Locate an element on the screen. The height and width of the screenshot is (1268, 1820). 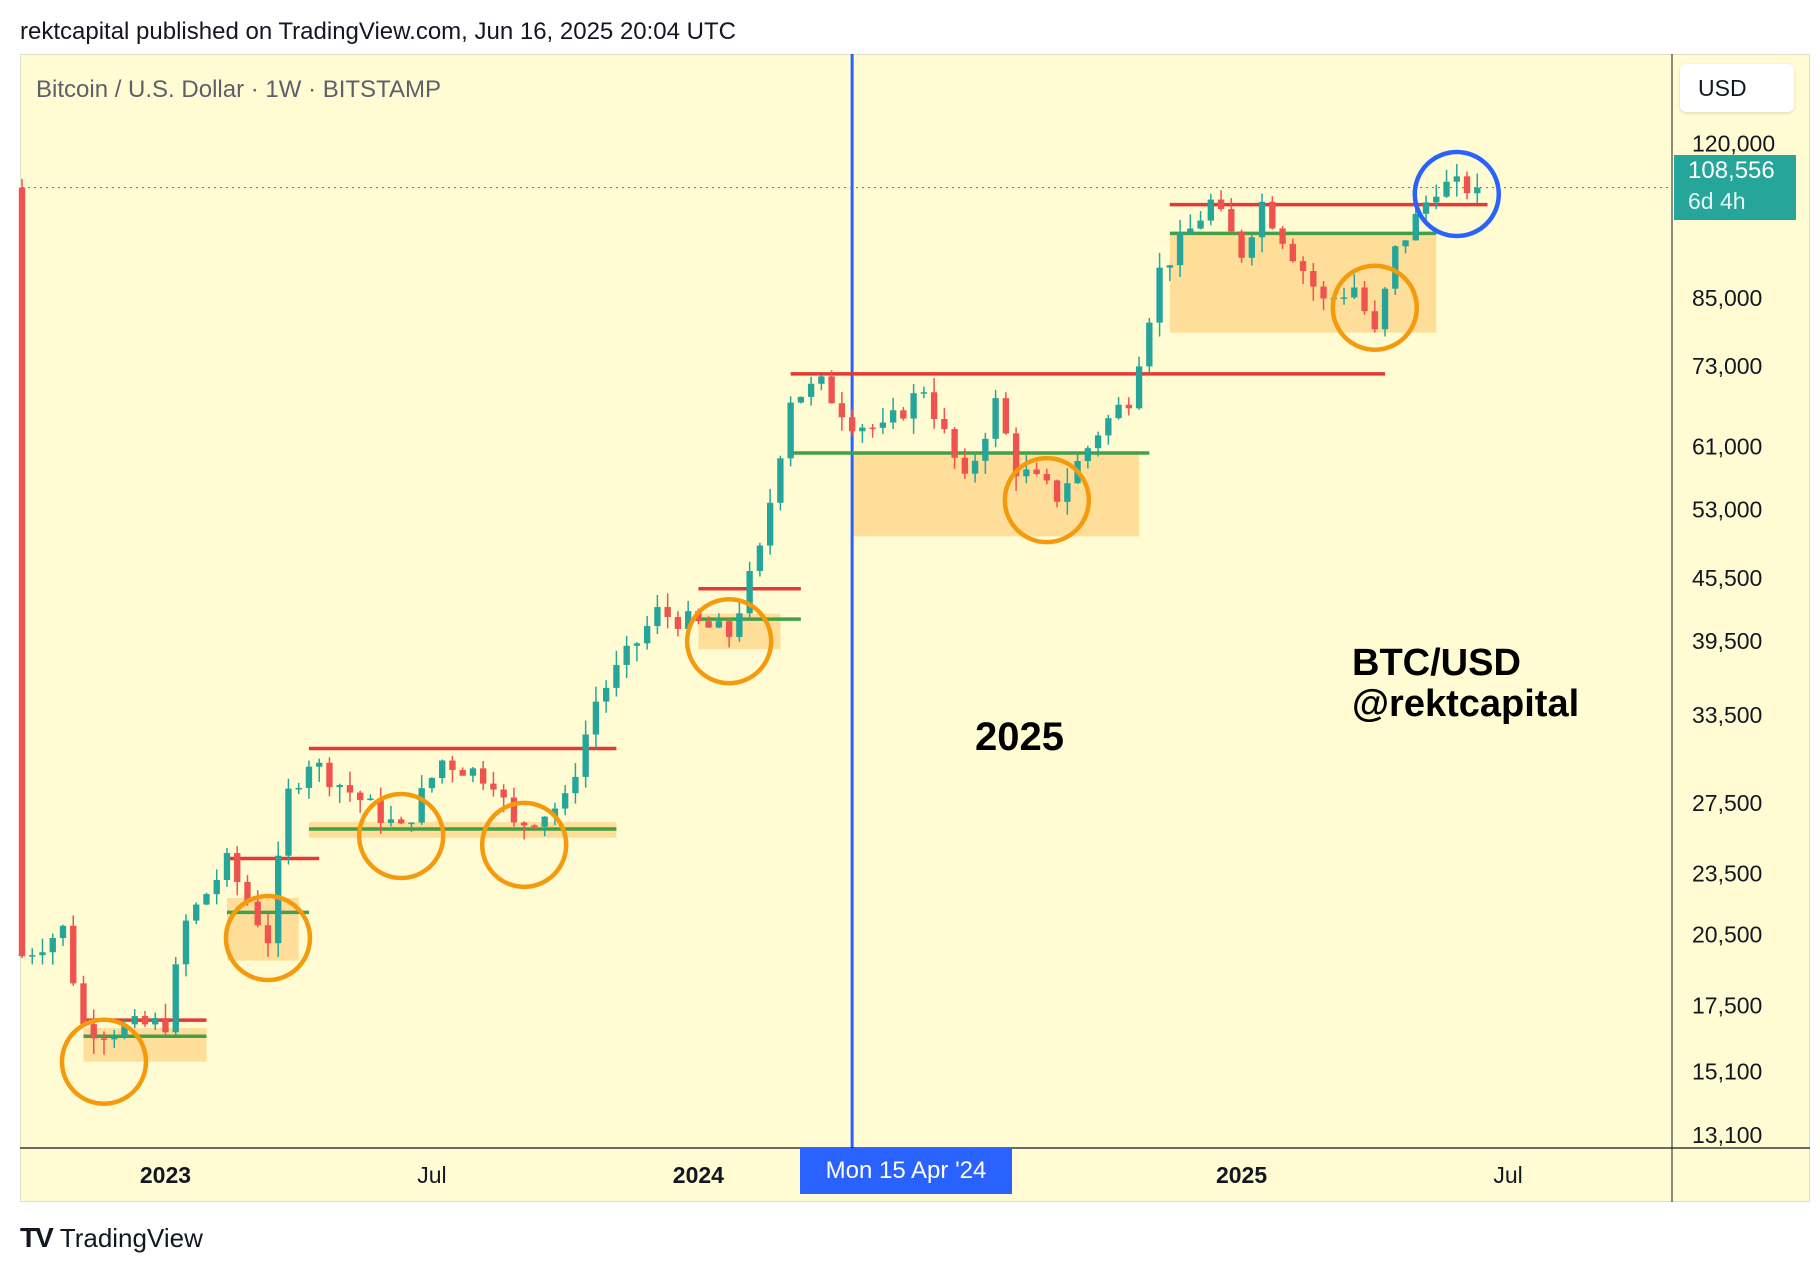
last-price-value: 108,556 is located at coordinates (1731, 170).